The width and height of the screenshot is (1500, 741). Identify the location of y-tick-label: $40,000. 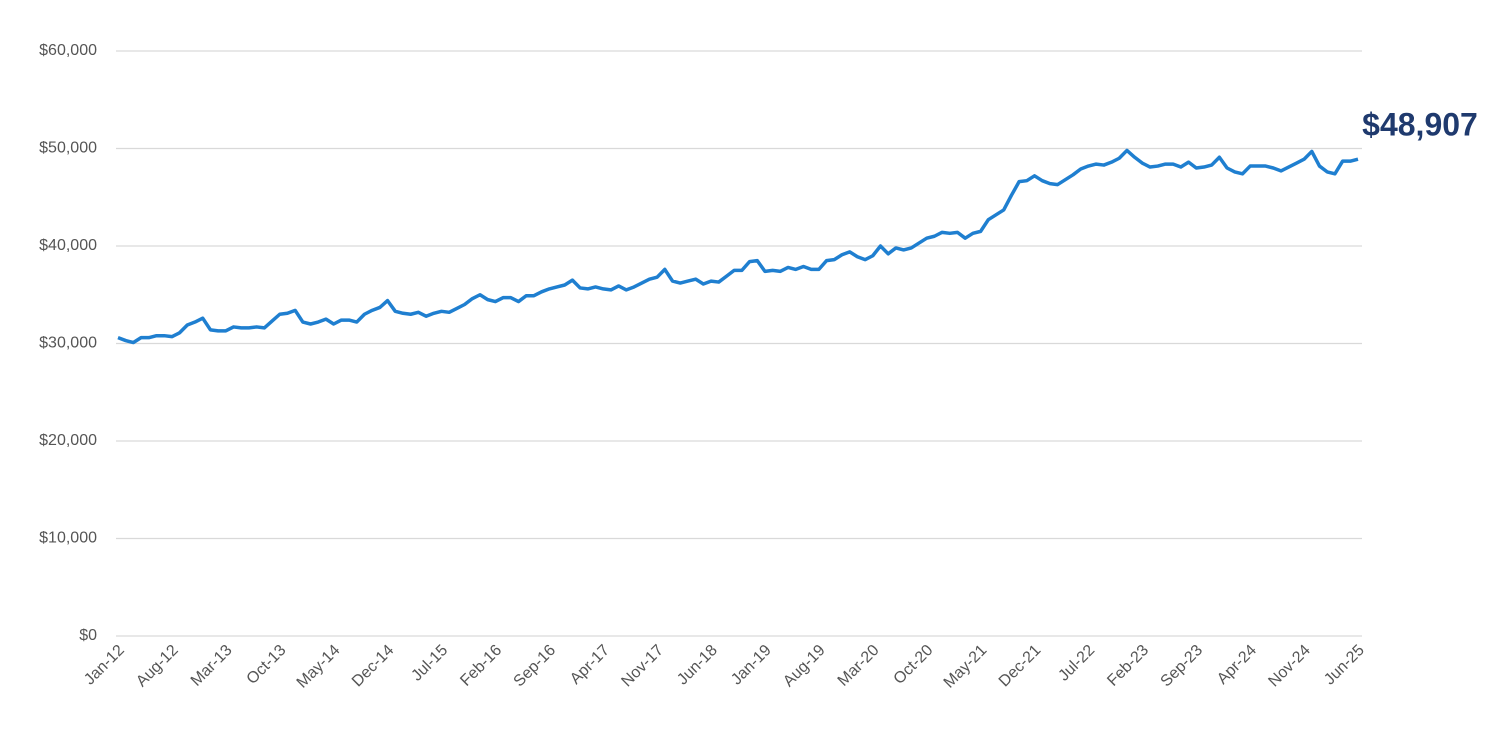
(68, 245).